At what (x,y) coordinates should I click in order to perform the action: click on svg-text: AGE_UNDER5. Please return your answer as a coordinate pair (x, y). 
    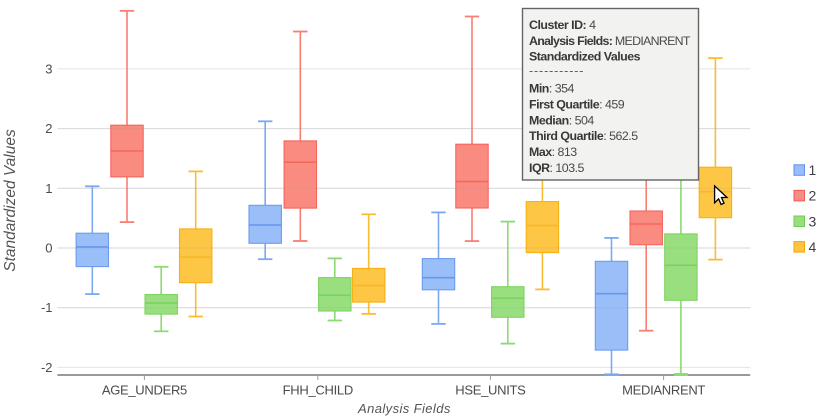
    Looking at the image, I should click on (144, 389).